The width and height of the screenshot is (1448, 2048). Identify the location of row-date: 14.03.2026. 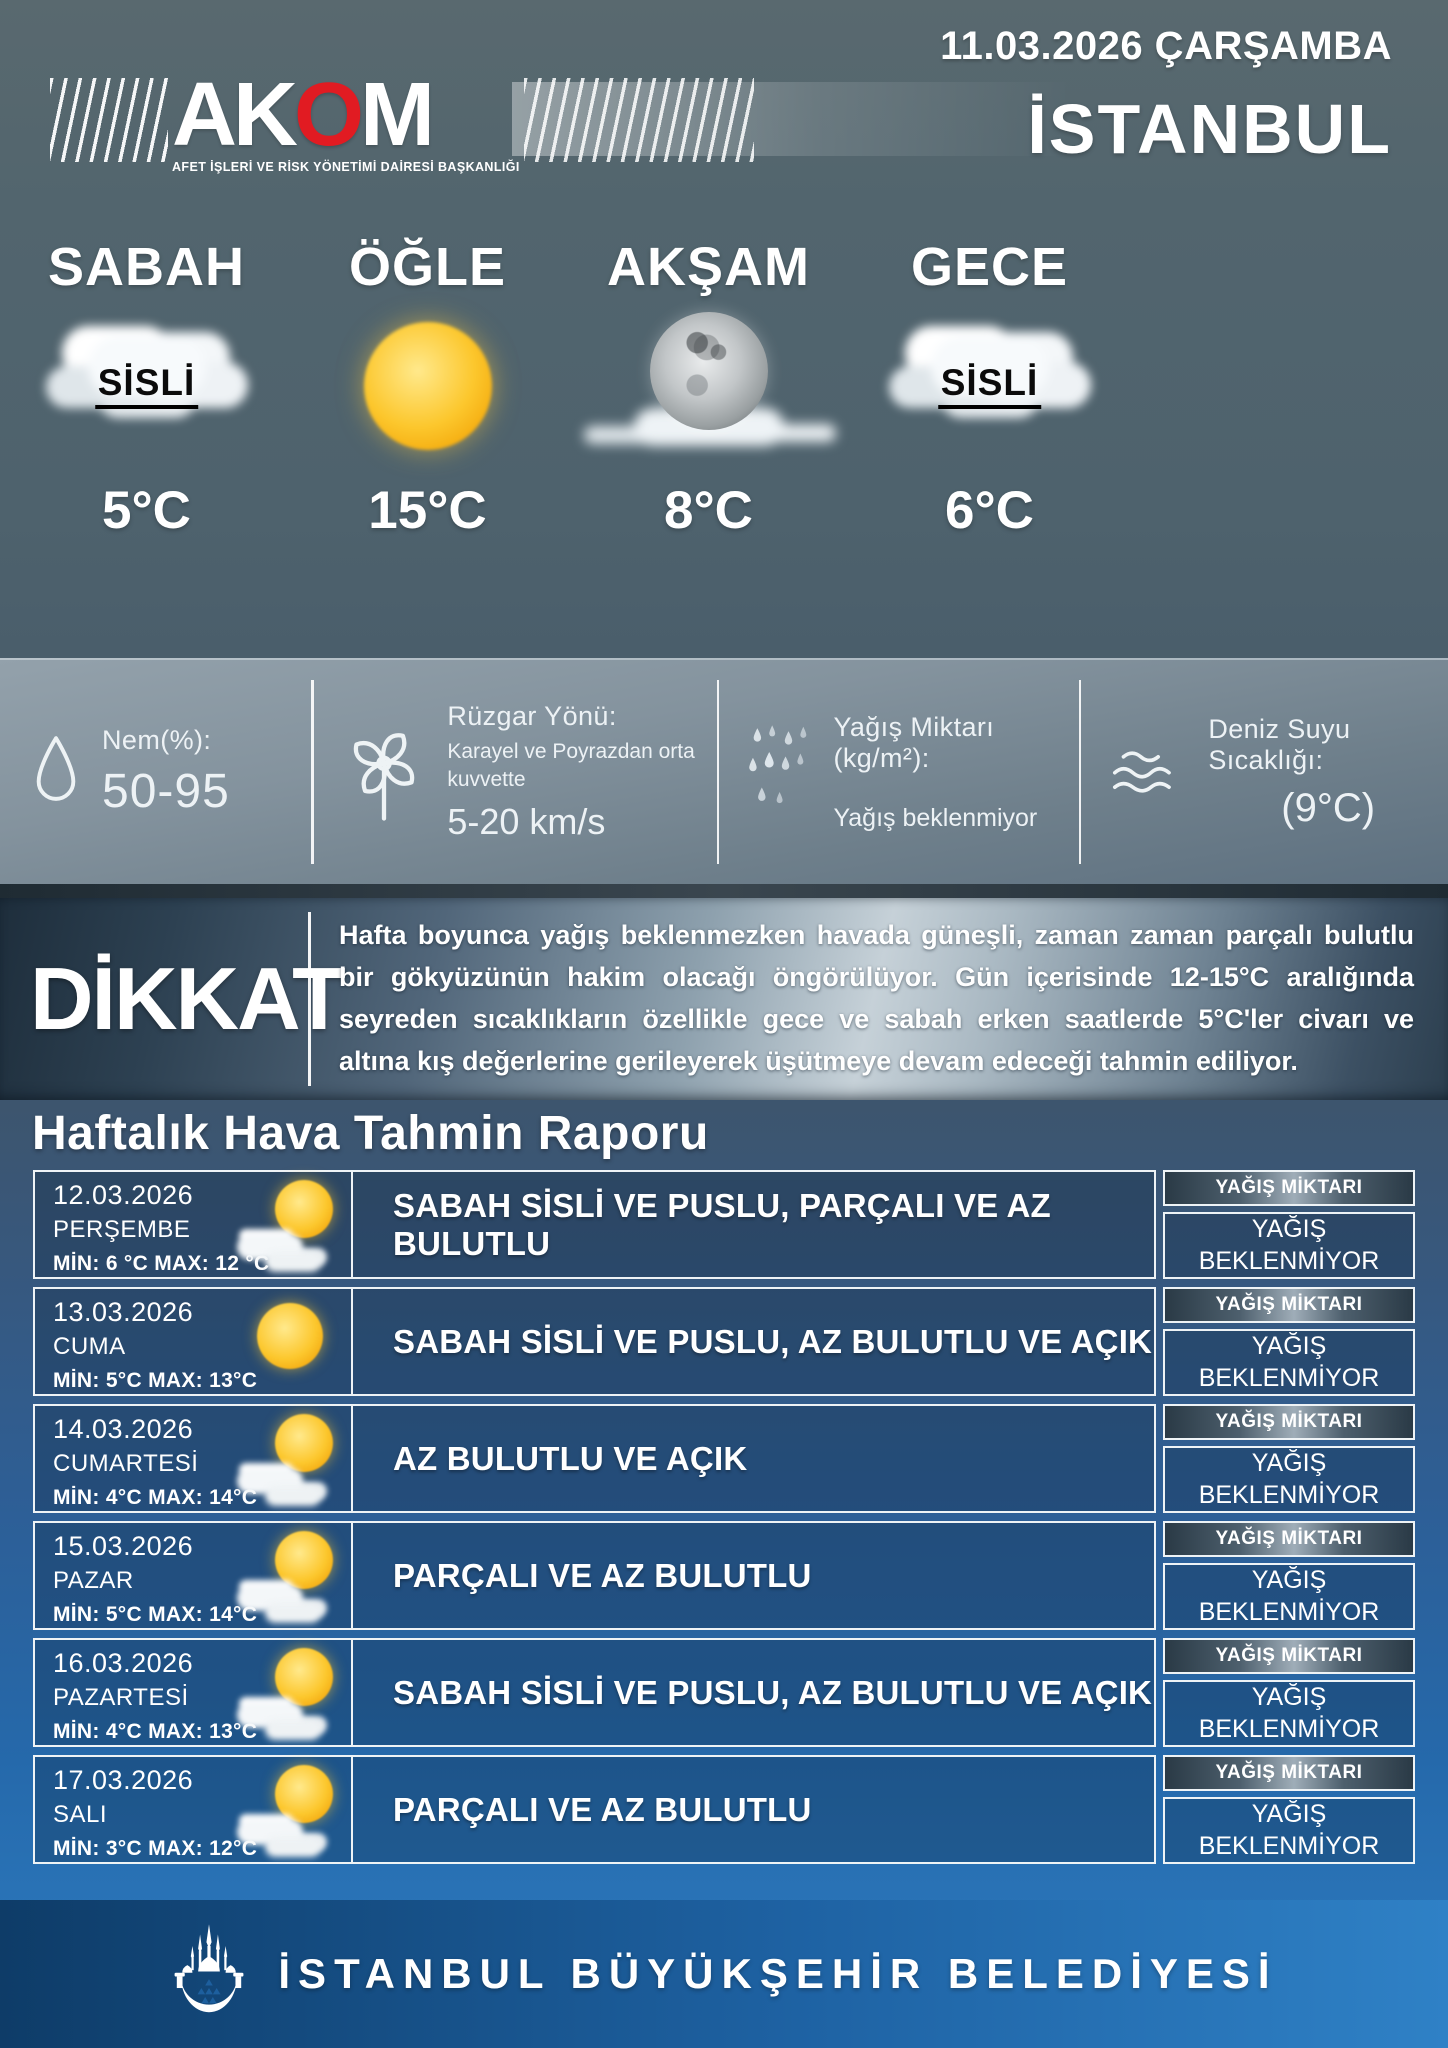
(123, 1429).